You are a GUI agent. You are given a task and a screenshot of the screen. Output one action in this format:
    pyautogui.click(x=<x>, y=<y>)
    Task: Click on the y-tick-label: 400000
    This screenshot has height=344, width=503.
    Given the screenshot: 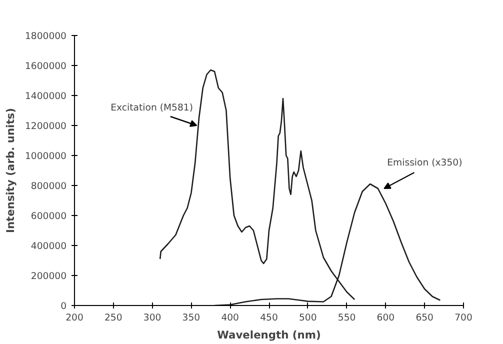 What is the action you would take?
    pyautogui.click(x=48, y=246)
    